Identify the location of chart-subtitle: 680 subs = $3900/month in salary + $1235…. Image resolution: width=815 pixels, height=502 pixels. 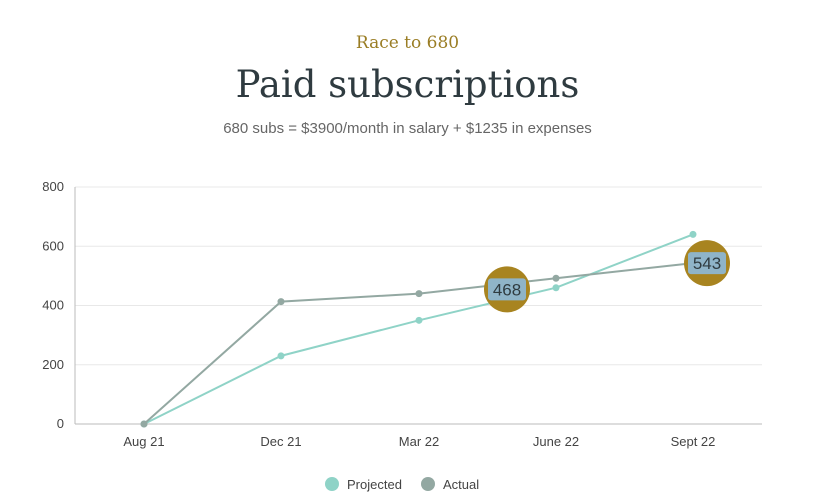
(407, 128).